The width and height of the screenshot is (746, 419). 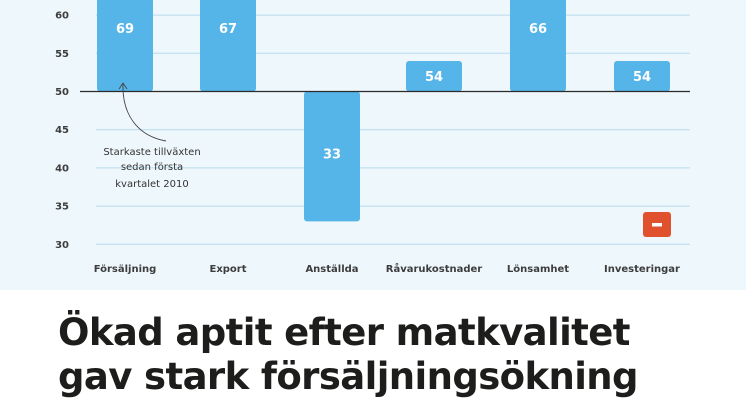 I want to click on bar-value-label: 69, so click(x=125, y=29).